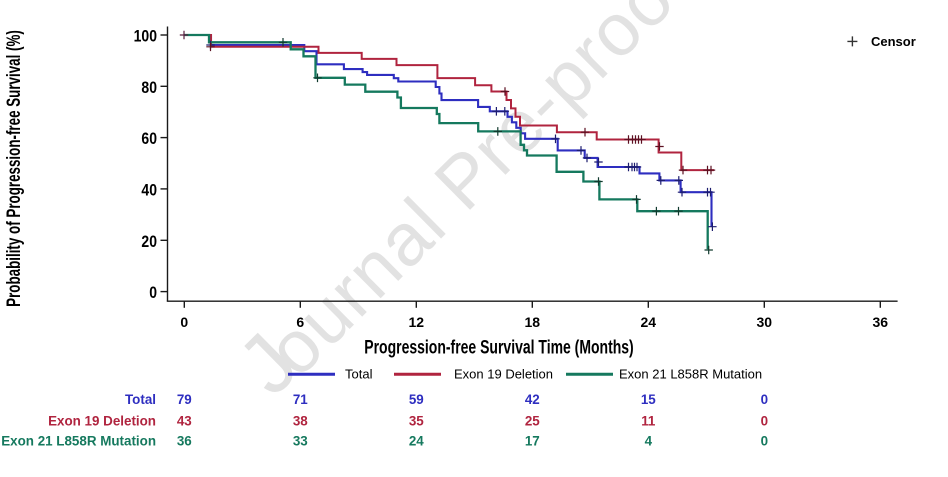 The height and width of the screenshot is (477, 948). Describe the element at coordinates (648, 399) in the screenshot. I see `svg-text: 15` at that location.